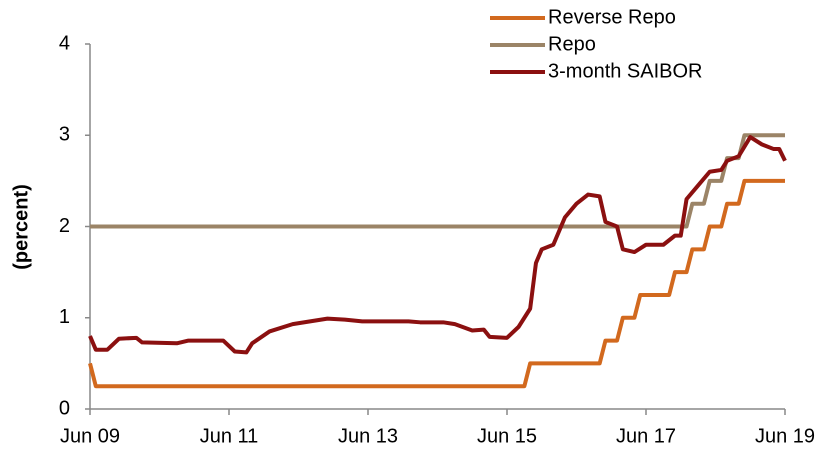 The width and height of the screenshot is (832, 455). What do you see at coordinates (90, 436) in the screenshot?
I see `x-tick-label: Jun 09` at bounding box center [90, 436].